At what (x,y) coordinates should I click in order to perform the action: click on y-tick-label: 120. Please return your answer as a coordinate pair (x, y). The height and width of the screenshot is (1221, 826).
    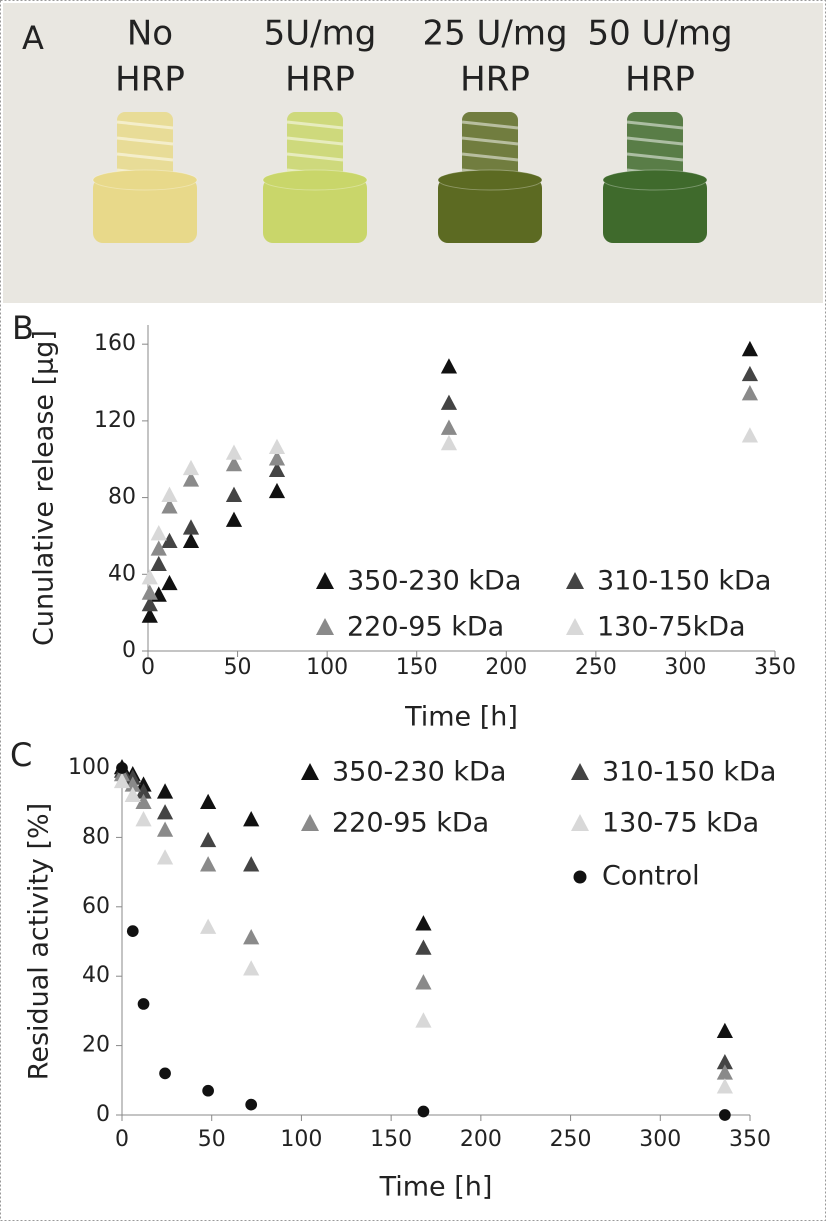
    Looking at the image, I should click on (115, 420).